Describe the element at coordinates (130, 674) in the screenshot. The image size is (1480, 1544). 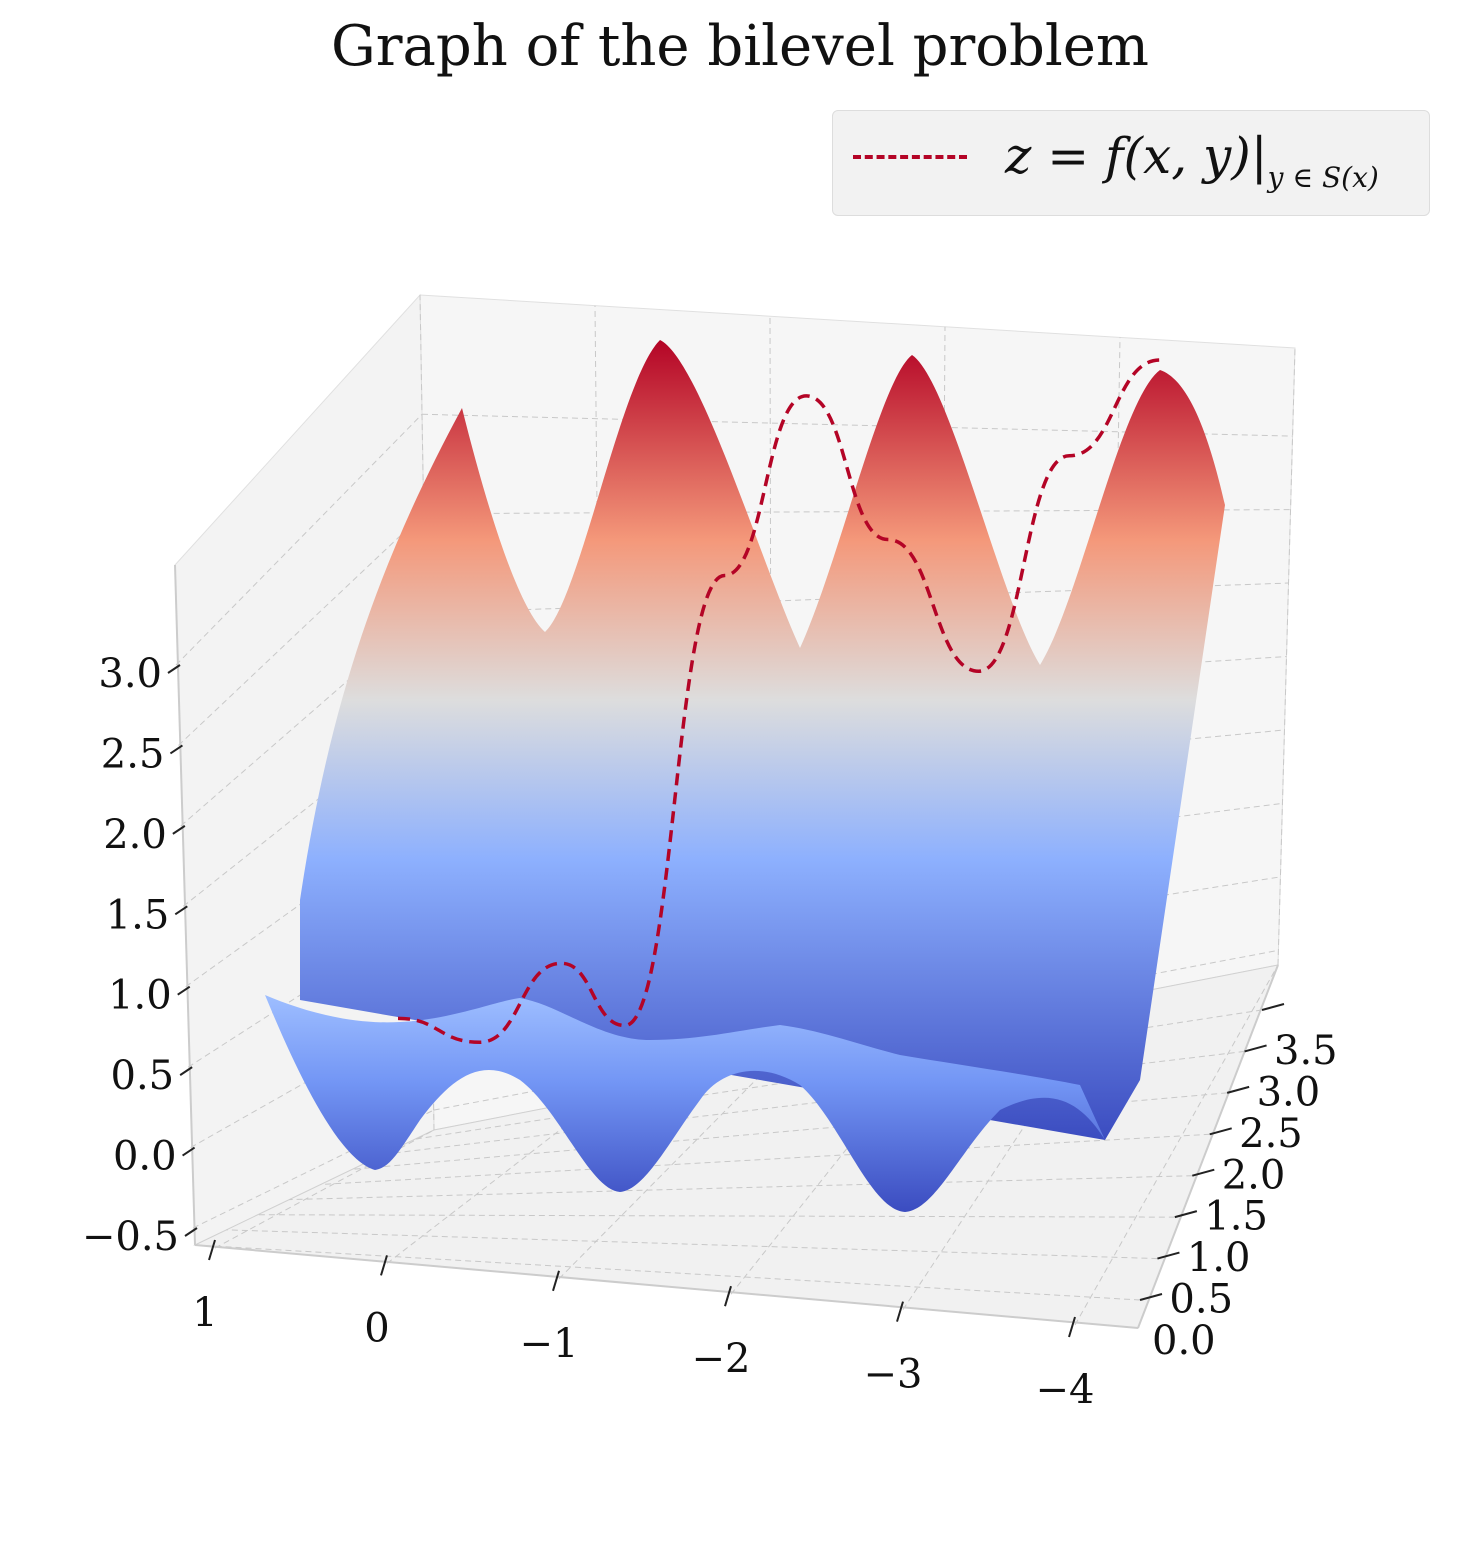
I see `z-tick-label: 3.0` at that location.